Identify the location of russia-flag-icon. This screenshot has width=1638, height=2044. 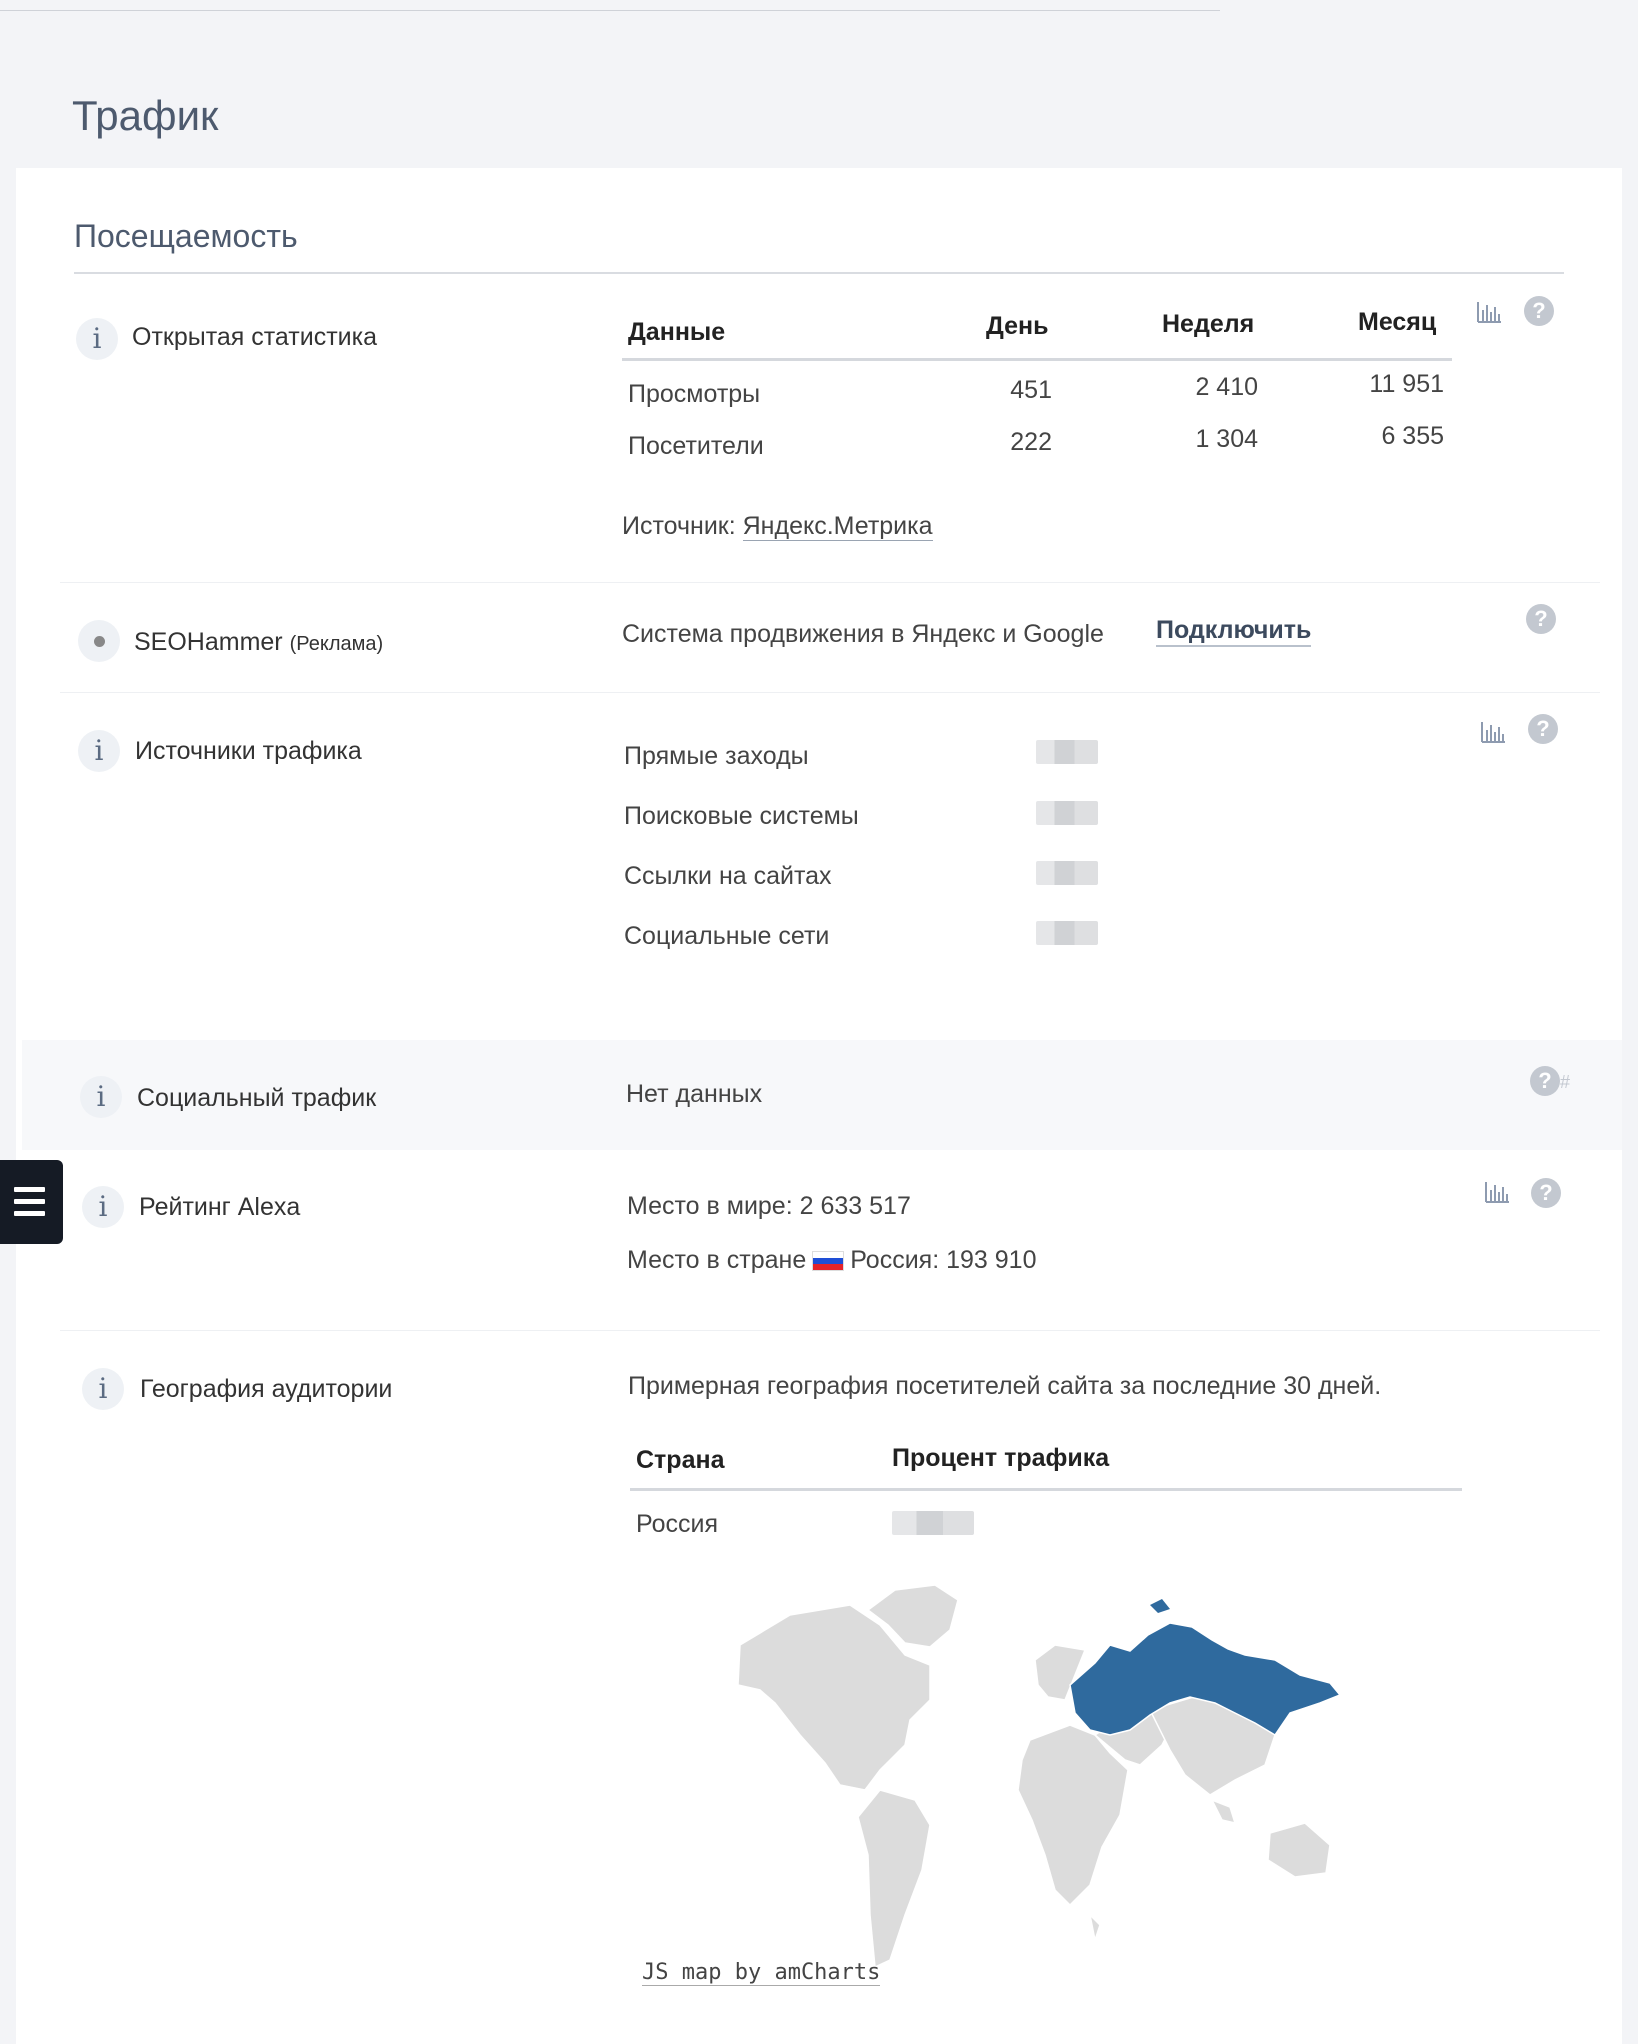
(828, 1261).